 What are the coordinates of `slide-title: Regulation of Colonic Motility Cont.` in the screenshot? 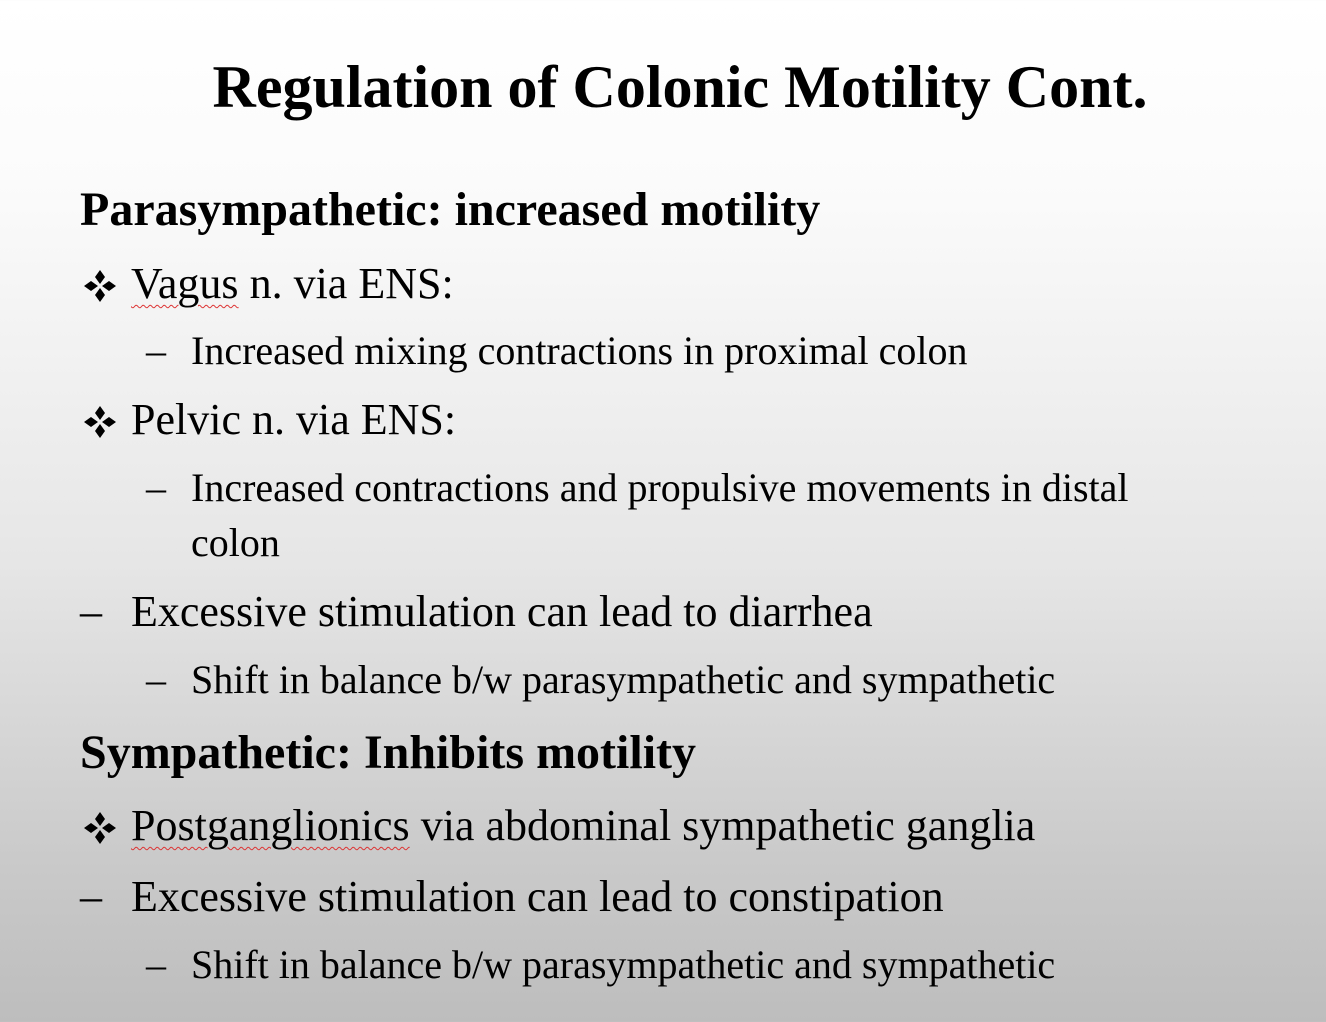 It's located at (680, 87).